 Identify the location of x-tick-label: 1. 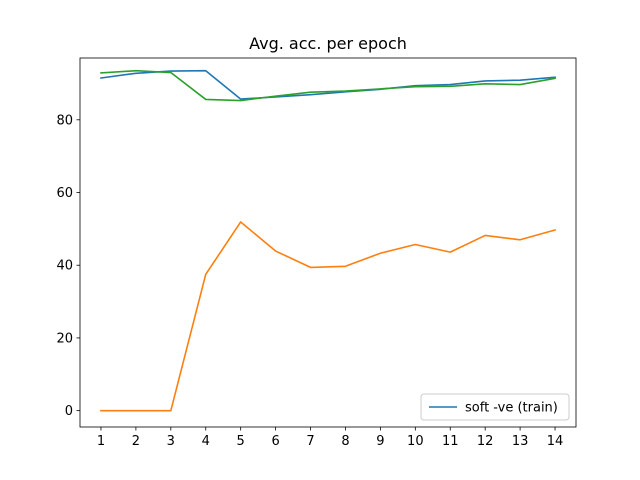
(101, 441).